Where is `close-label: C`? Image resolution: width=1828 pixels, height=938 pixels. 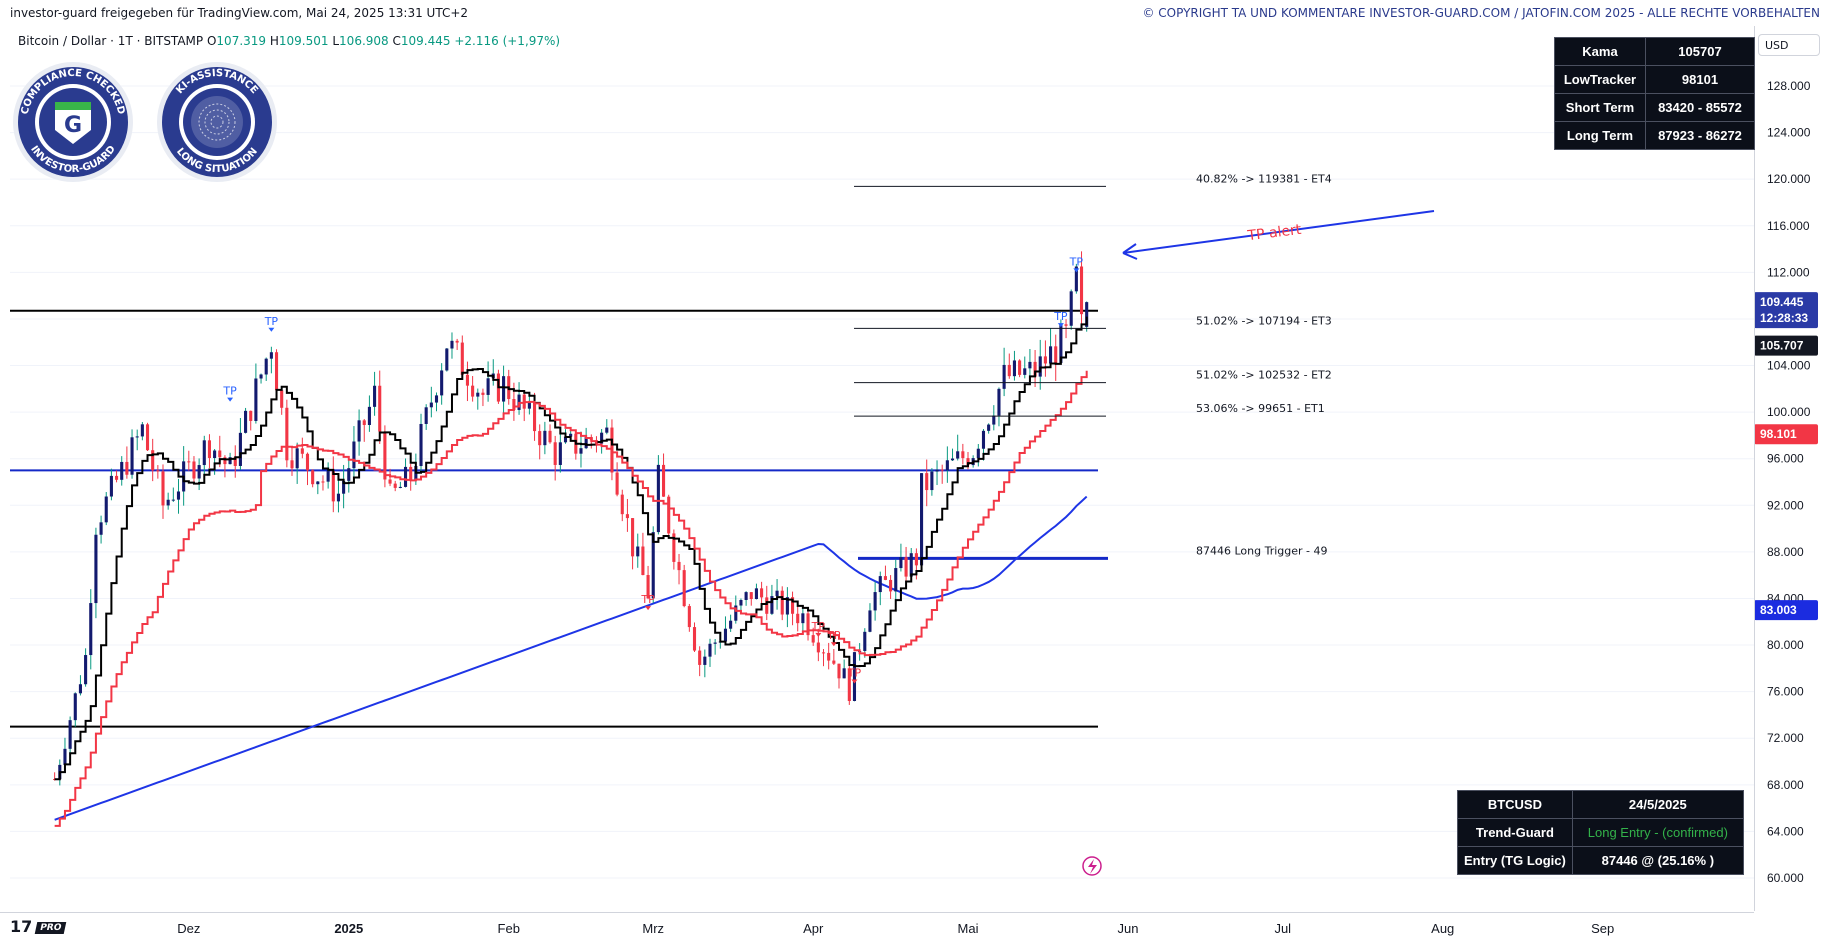 close-label: C is located at coordinates (396, 41).